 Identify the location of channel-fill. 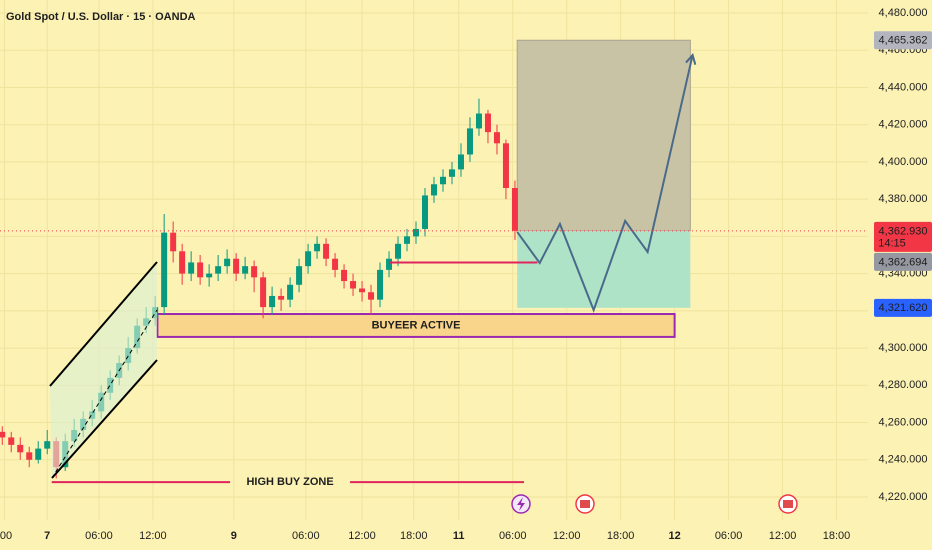
(103, 370).